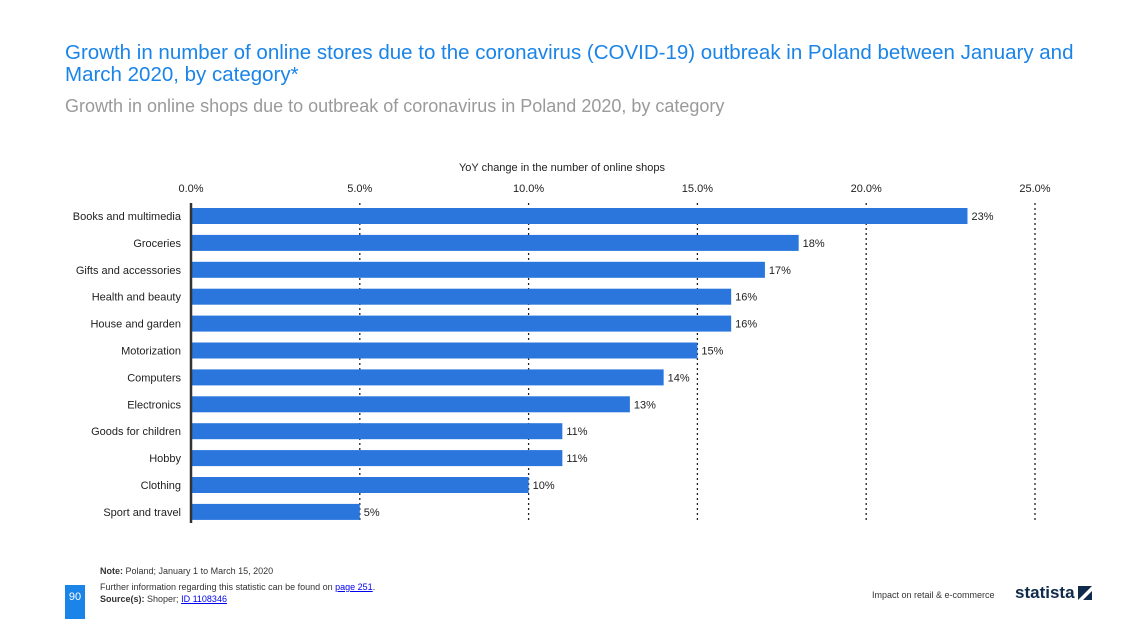  I want to click on category-label: Books and multimedia, so click(127, 217).